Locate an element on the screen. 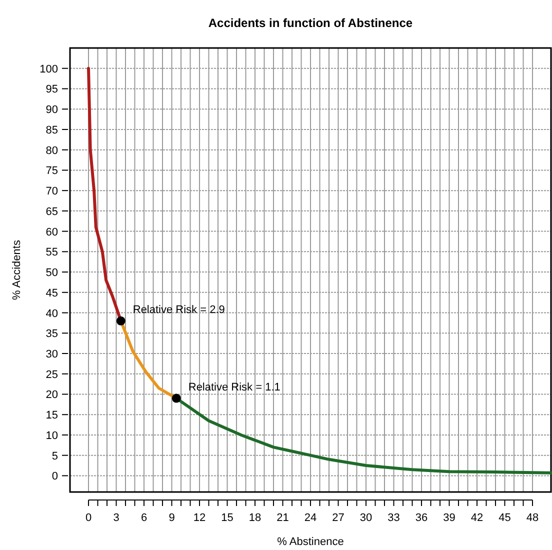 The width and height of the screenshot is (552, 550). y-tick-label: 80 is located at coordinates (52, 150).